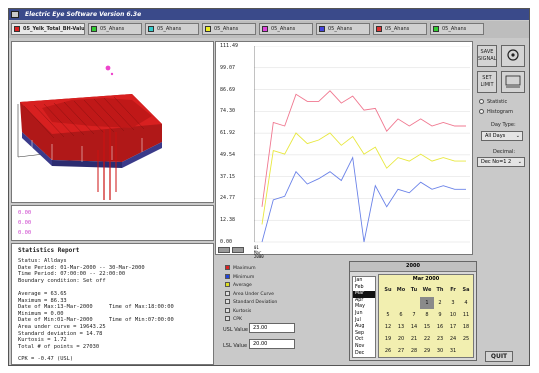 The height and width of the screenshot is (373, 539). I want to click on day-cell: 26, so click(388, 351).